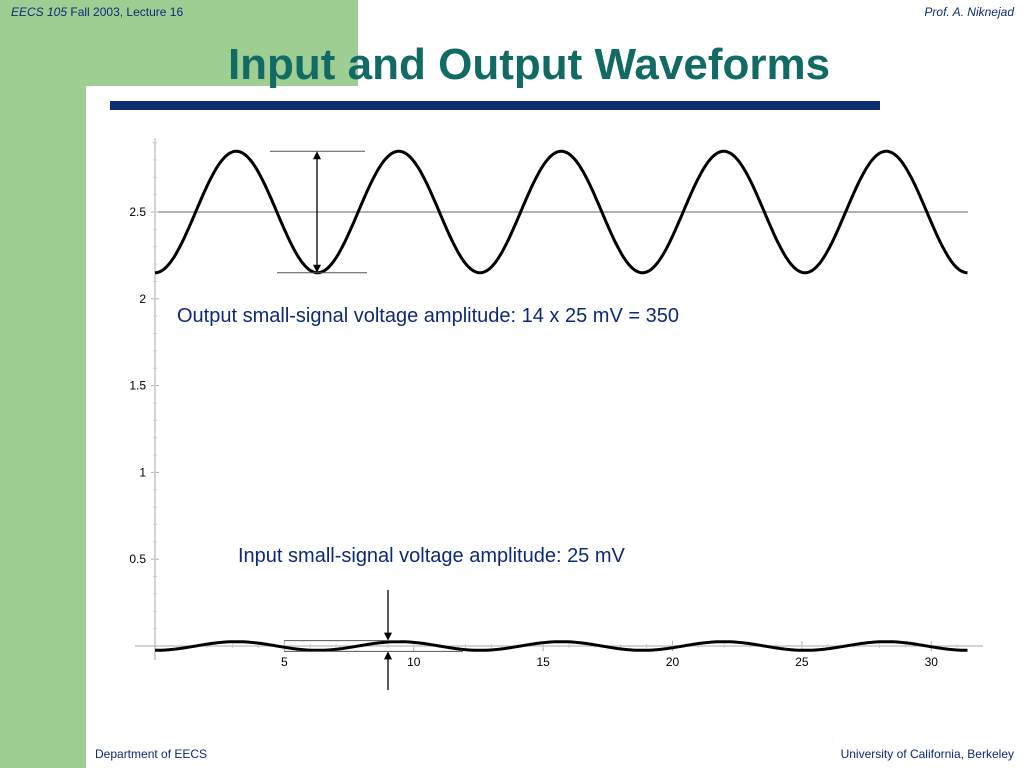 The width and height of the screenshot is (1024, 768). I want to click on footer-department: Department of EECS, so click(151, 754).